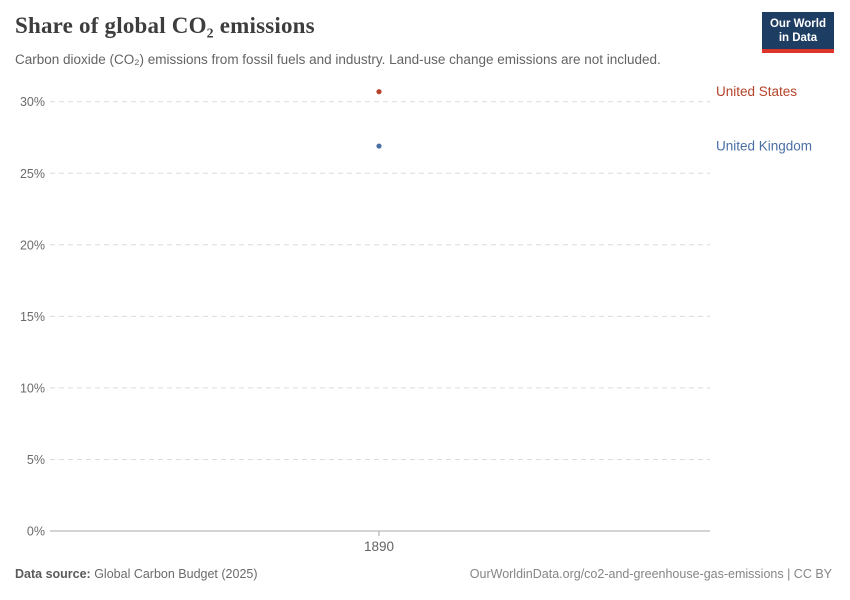 Image resolution: width=850 pixels, height=600 pixels. What do you see at coordinates (32, 174) in the screenshot?
I see `y-tick-label: 25%` at bounding box center [32, 174].